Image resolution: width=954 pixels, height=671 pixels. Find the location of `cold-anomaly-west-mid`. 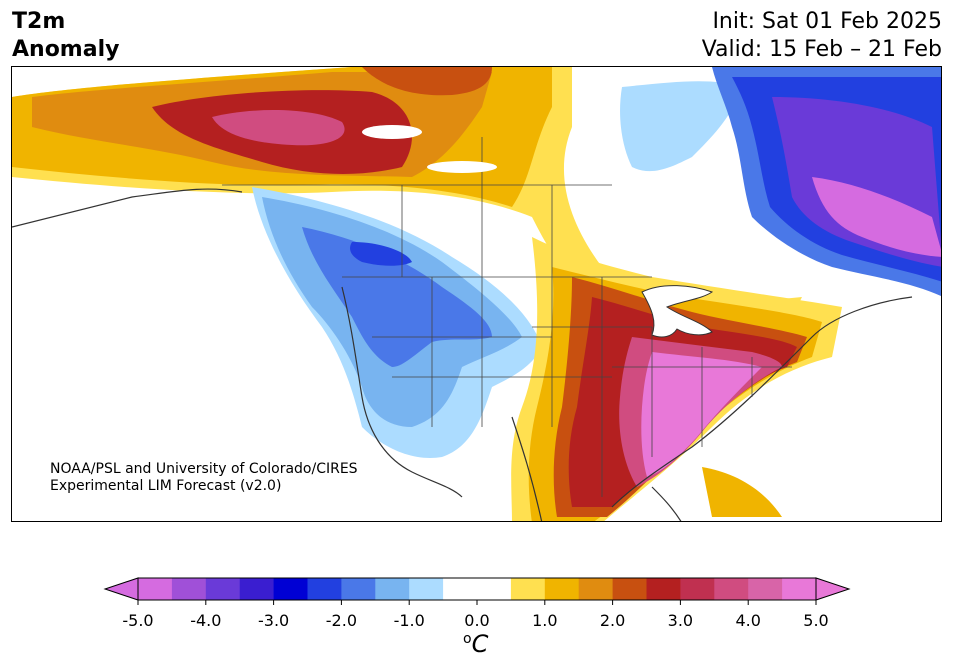

cold-anomaly-west-mid is located at coordinates (397, 297).